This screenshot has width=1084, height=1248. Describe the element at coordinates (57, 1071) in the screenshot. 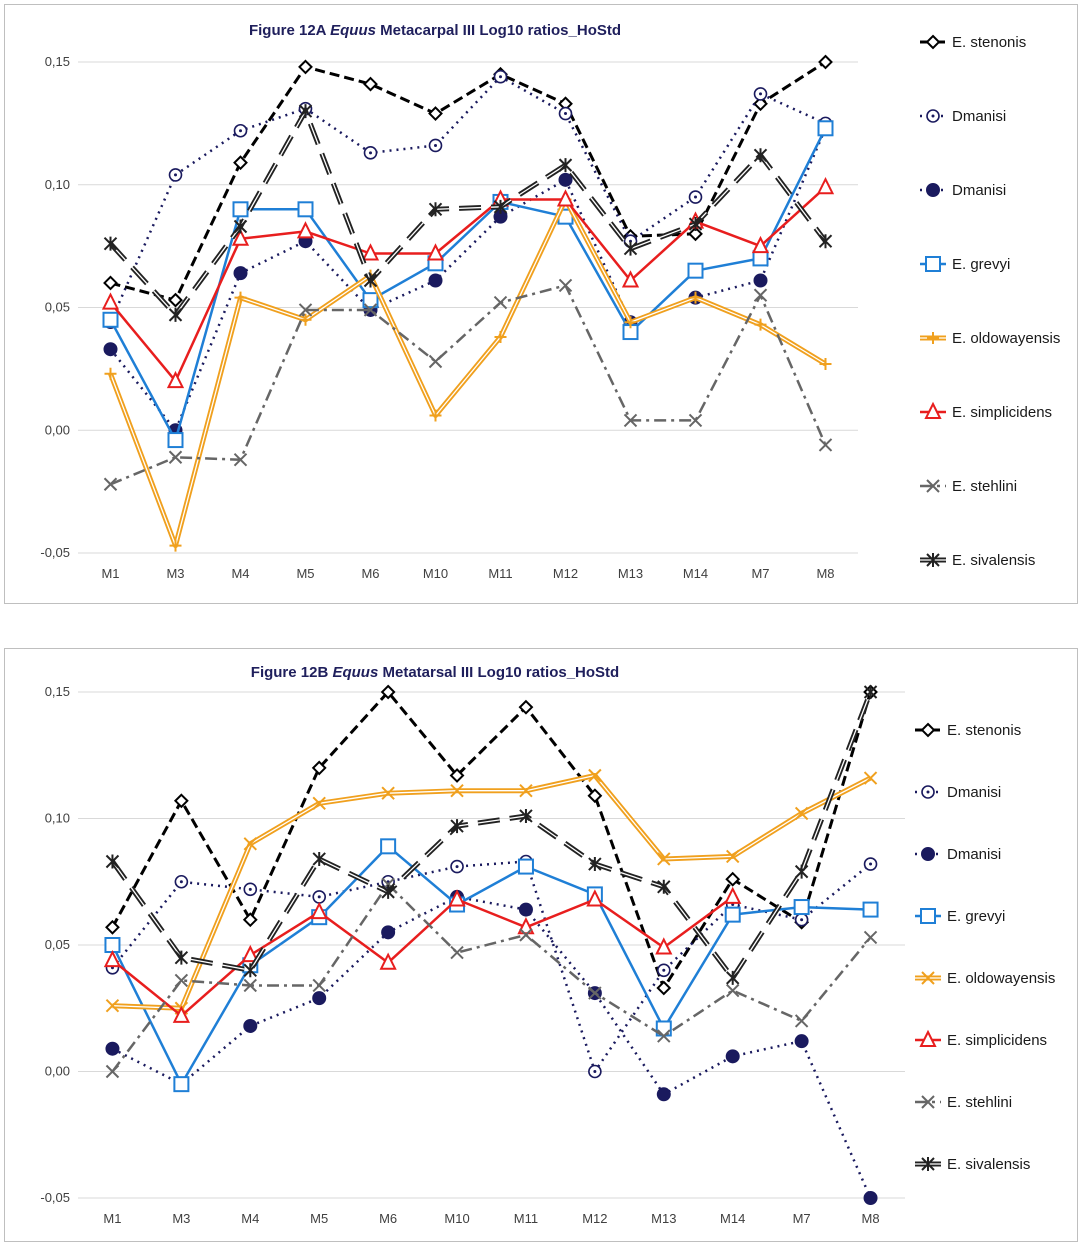

I see `y-tick-label: 0,00` at that location.